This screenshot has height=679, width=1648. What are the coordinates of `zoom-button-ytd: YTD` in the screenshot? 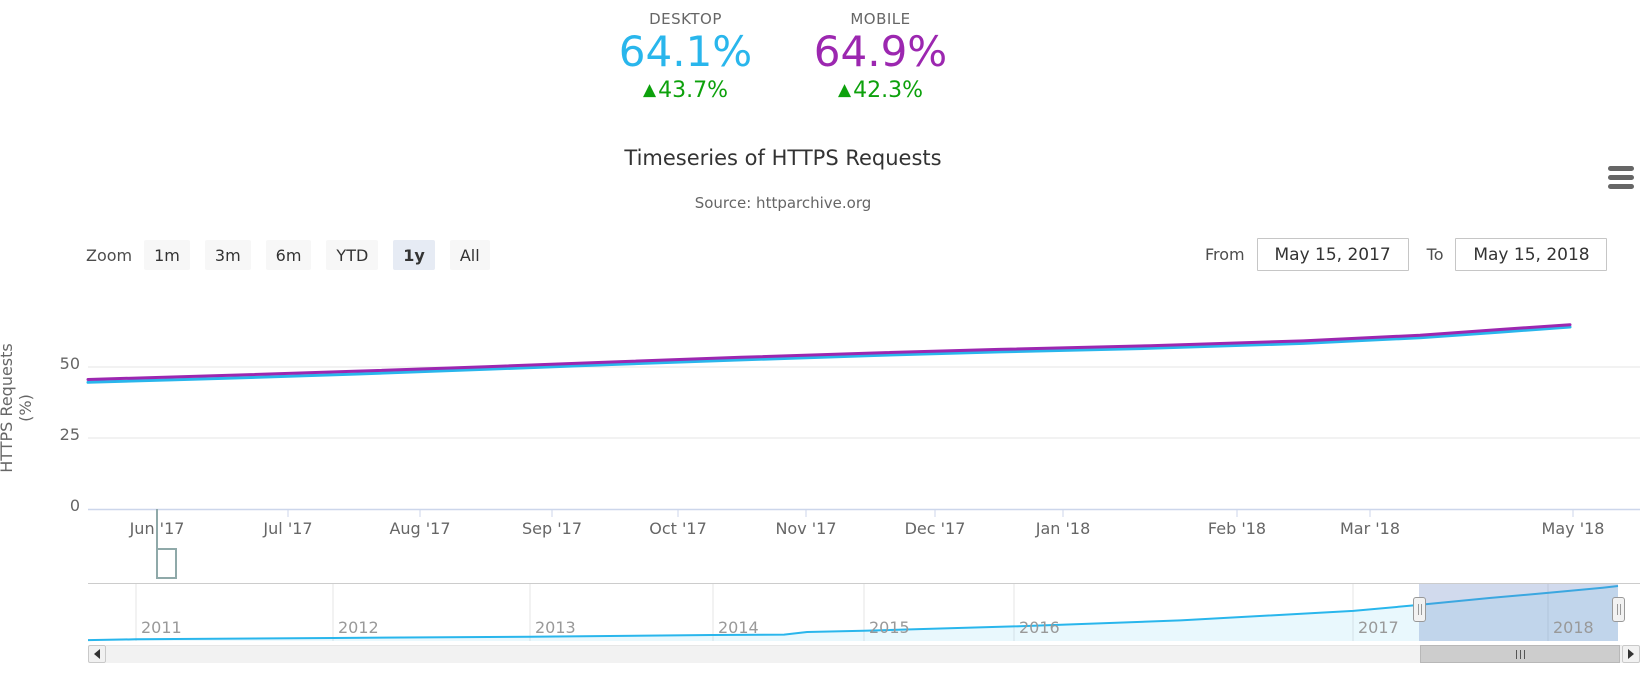 It's located at (352, 255).